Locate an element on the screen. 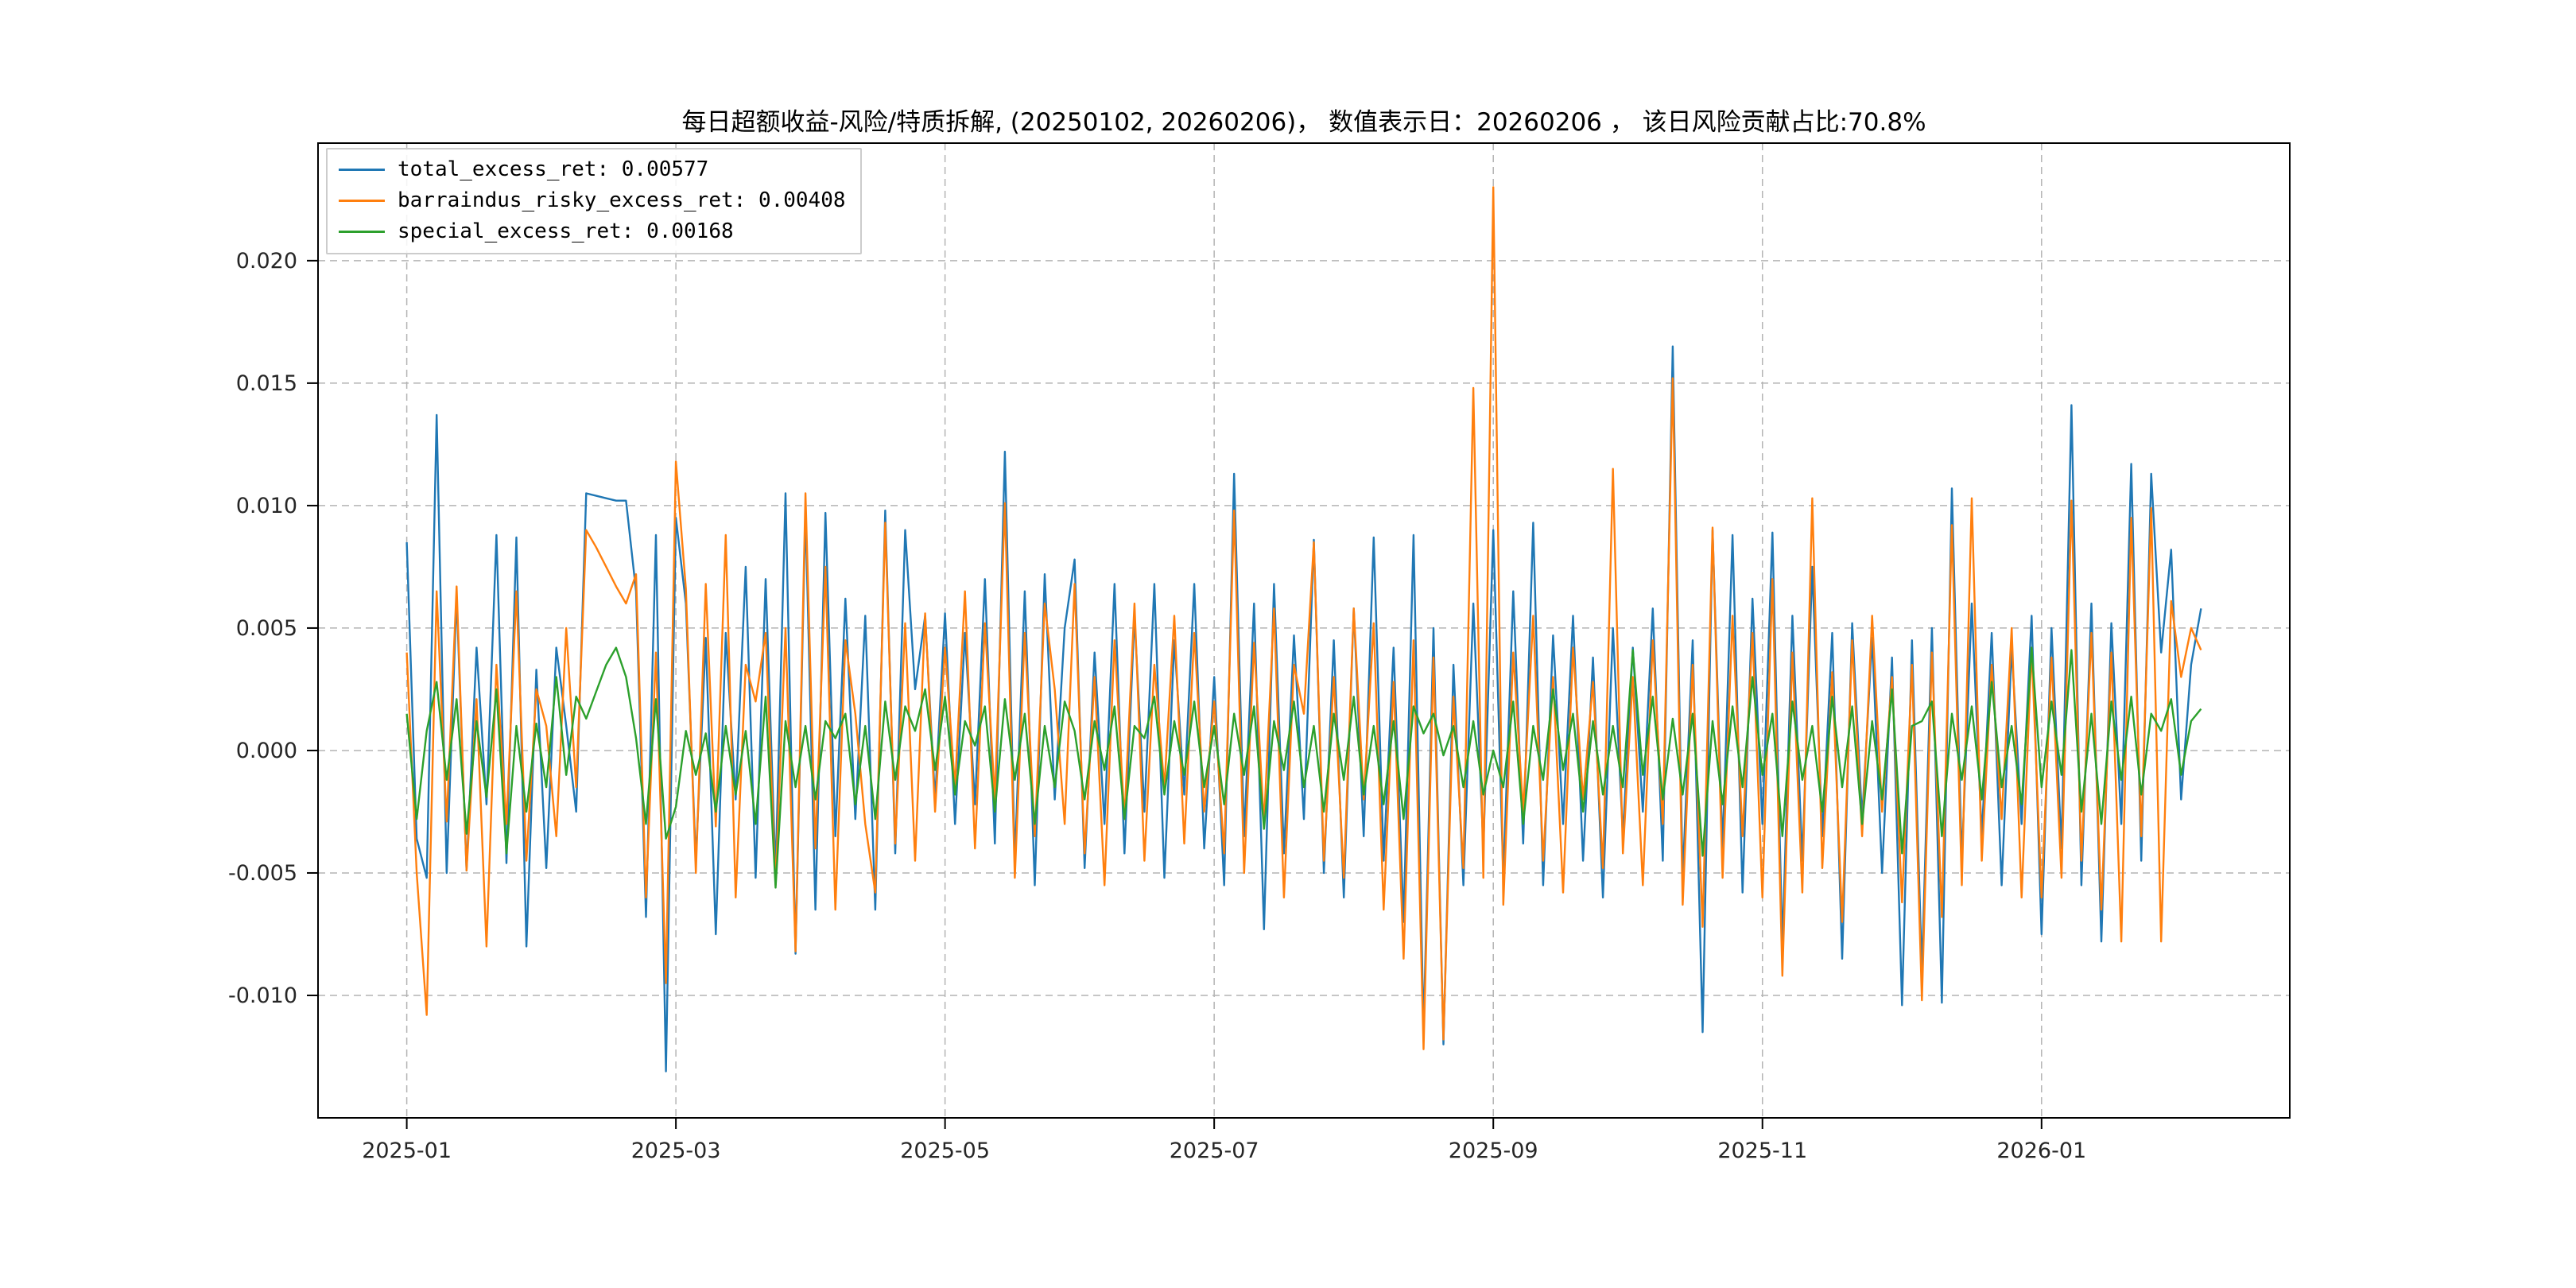 This screenshot has width=2576, height=1288. x-tick-label: 2025-03 is located at coordinates (676, 1151).